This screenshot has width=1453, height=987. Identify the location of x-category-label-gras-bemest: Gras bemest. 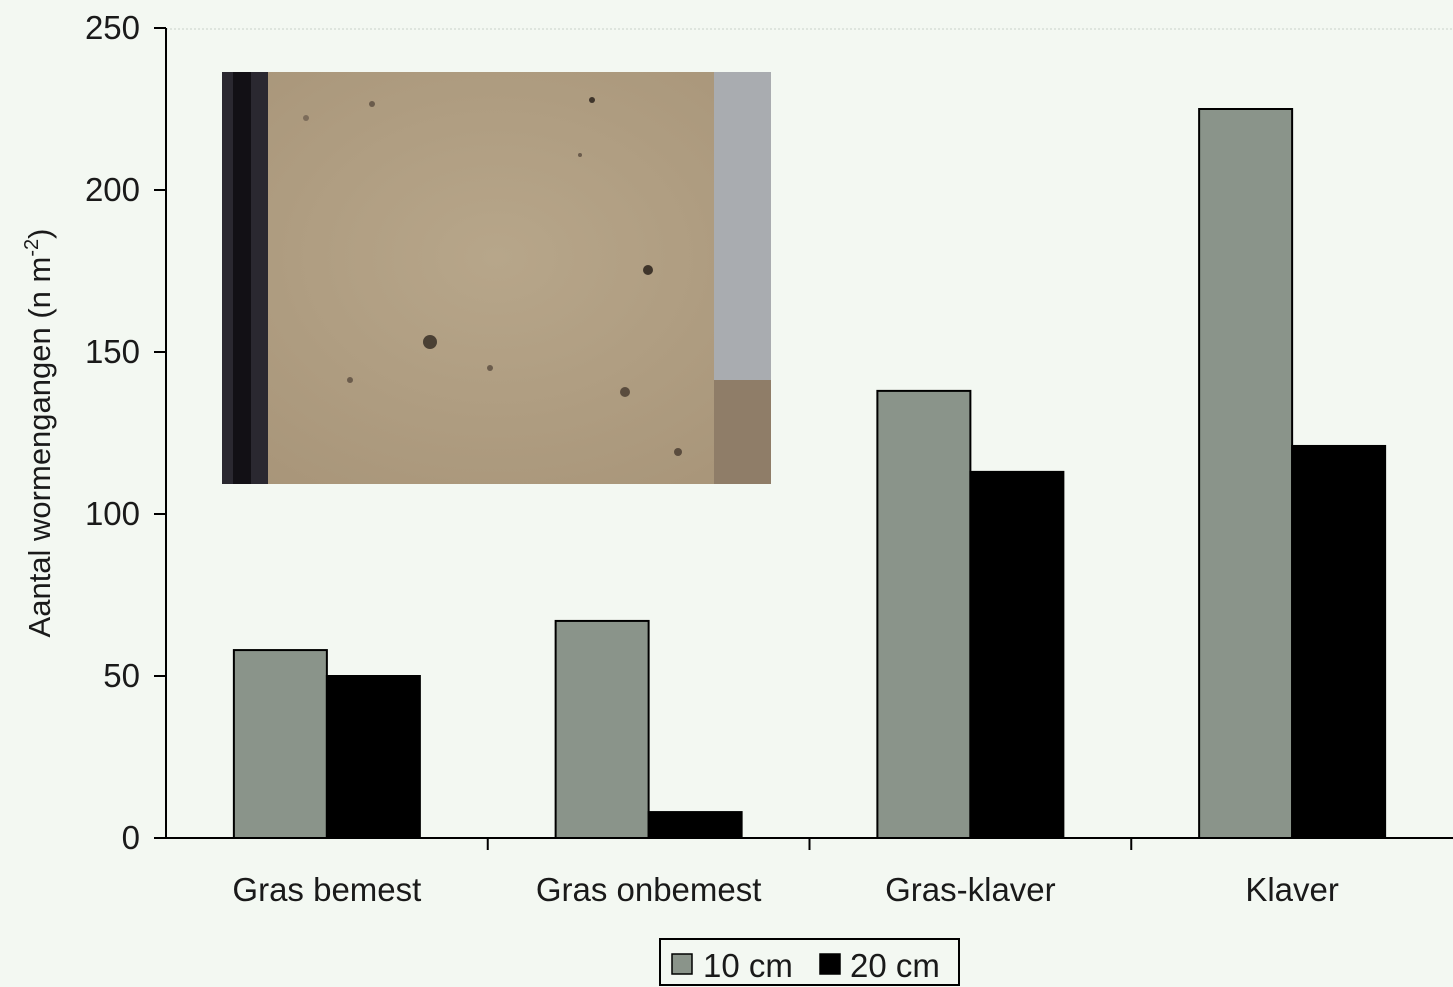
(326, 889).